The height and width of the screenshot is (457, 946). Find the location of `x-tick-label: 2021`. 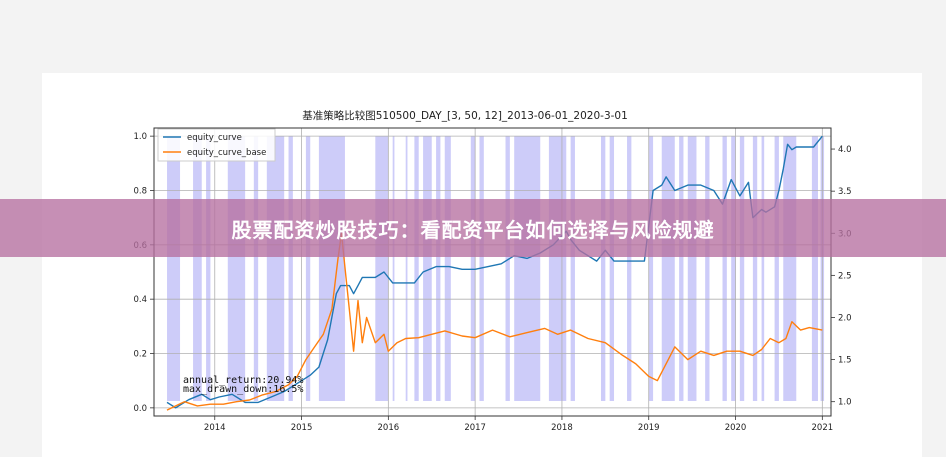

x-tick-label: 2021 is located at coordinates (823, 428).